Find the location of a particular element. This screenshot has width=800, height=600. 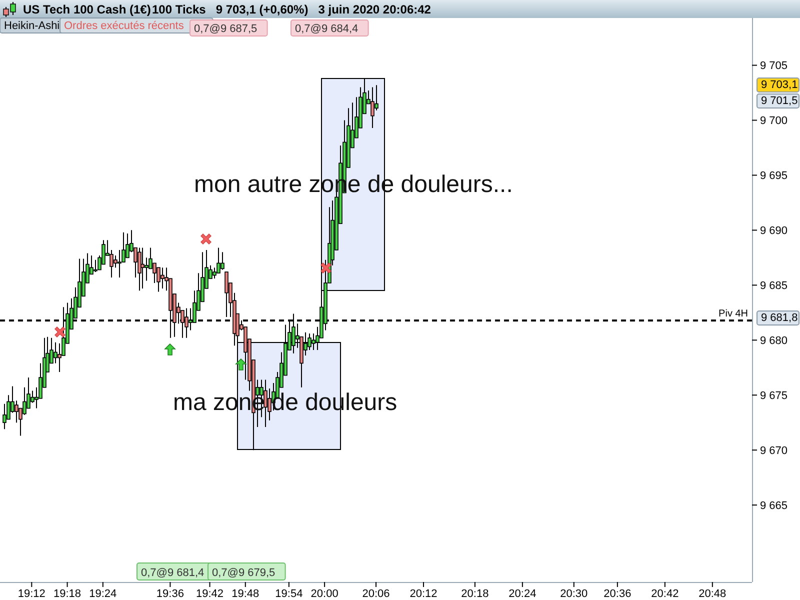

x-tick-label: 19:42 is located at coordinates (210, 594).